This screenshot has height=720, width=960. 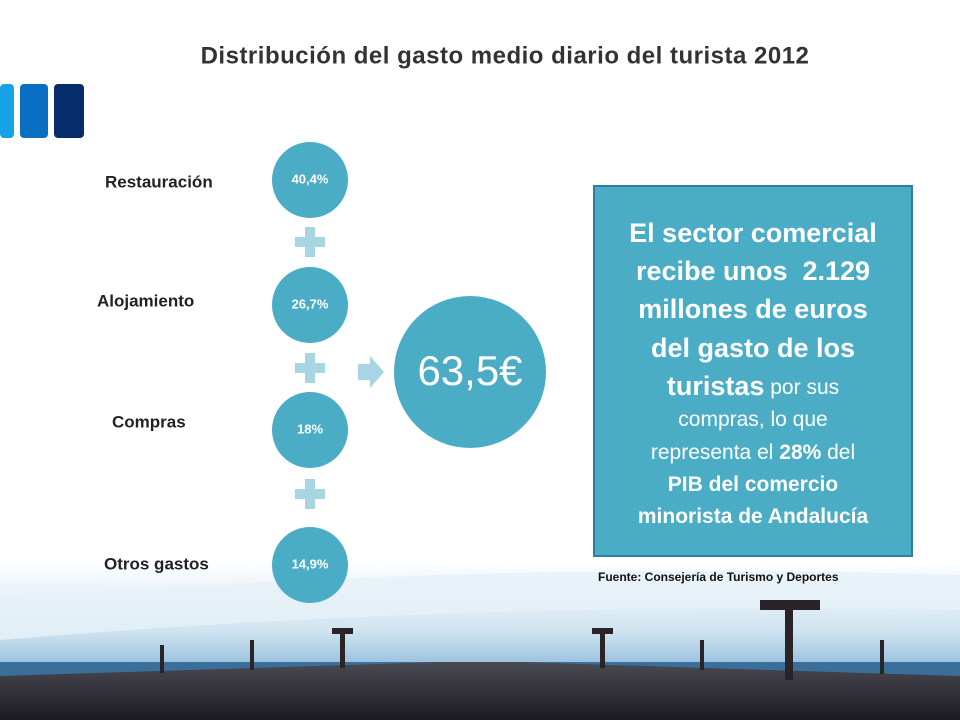 I want to click on item-value: 18%, so click(x=310, y=428).